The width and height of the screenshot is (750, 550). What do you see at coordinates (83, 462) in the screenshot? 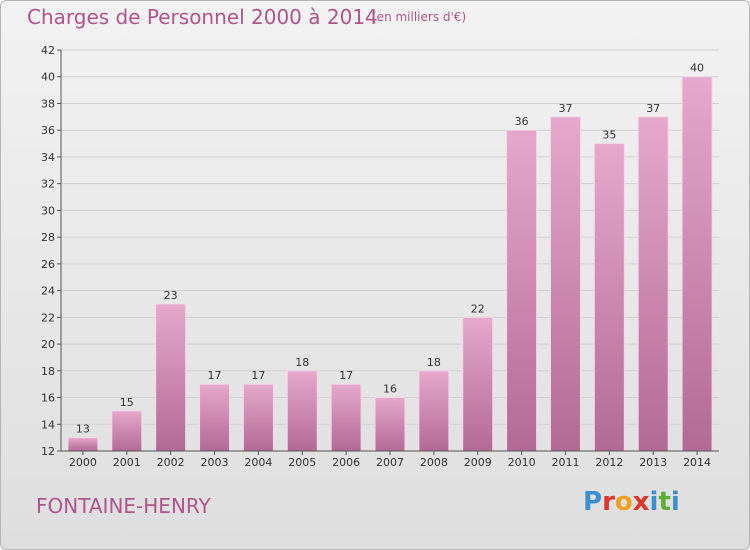
I see `x-tick-label: 2000` at bounding box center [83, 462].